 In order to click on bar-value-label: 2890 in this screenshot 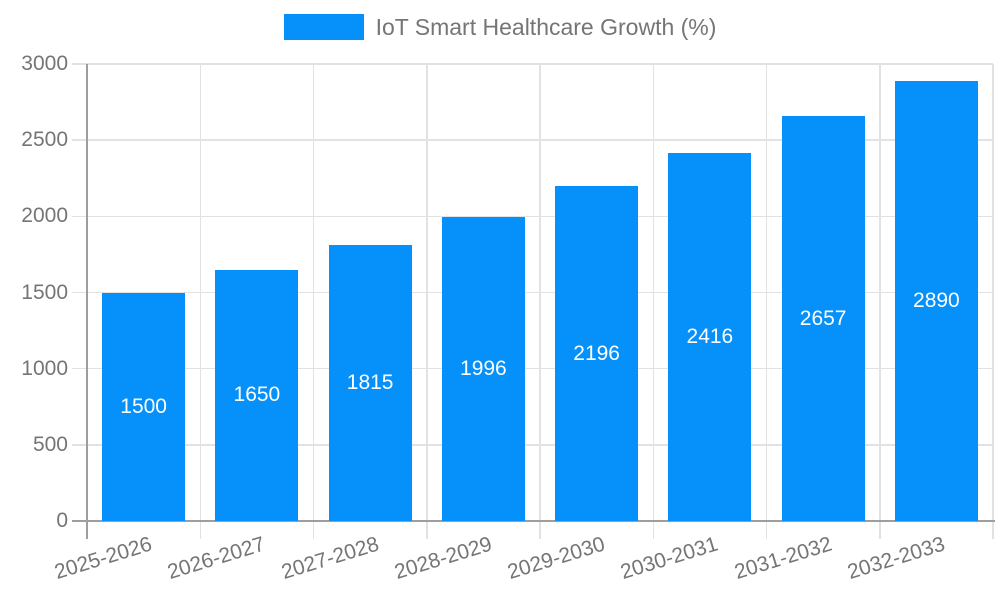, I will do `click(936, 300)`.